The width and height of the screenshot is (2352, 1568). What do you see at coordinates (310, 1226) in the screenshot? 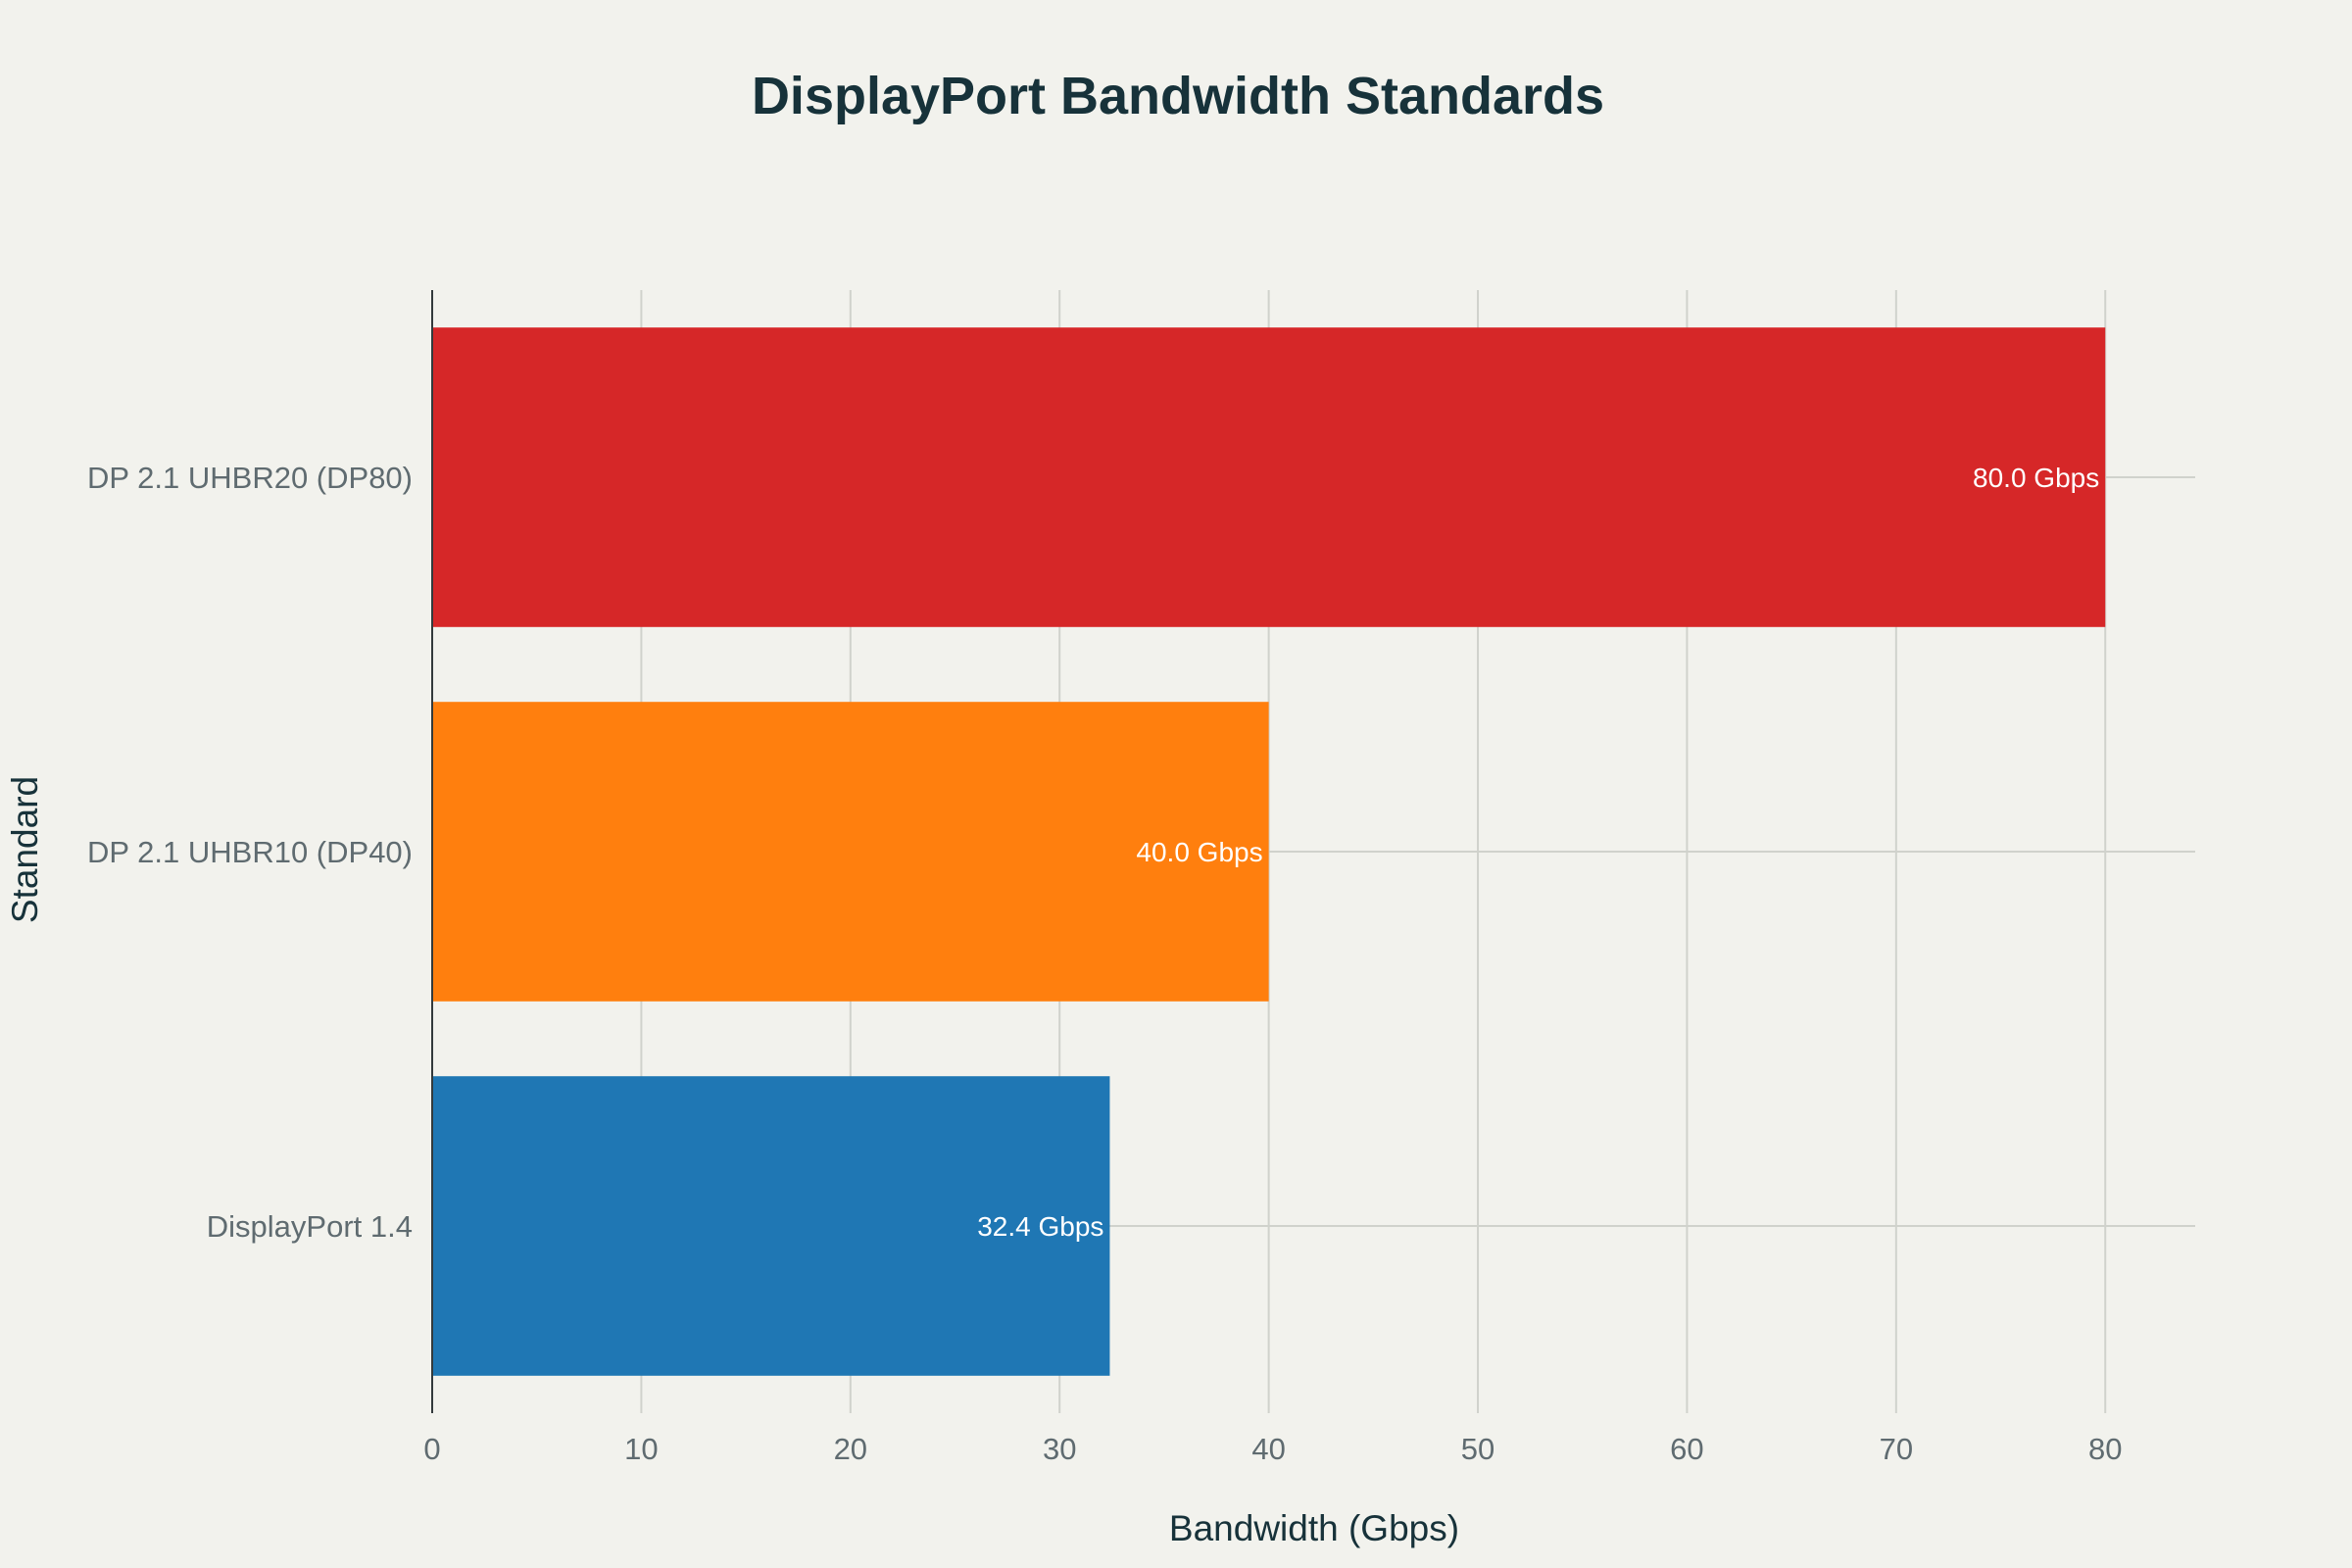
I see `y-tick-label: DisplayPort 1.4` at bounding box center [310, 1226].